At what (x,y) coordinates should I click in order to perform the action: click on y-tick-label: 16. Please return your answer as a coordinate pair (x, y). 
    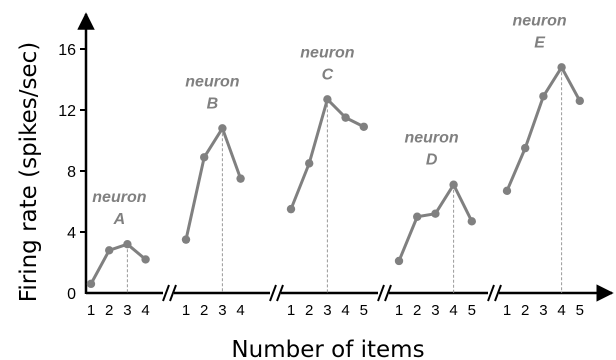
    Looking at the image, I should click on (67, 50).